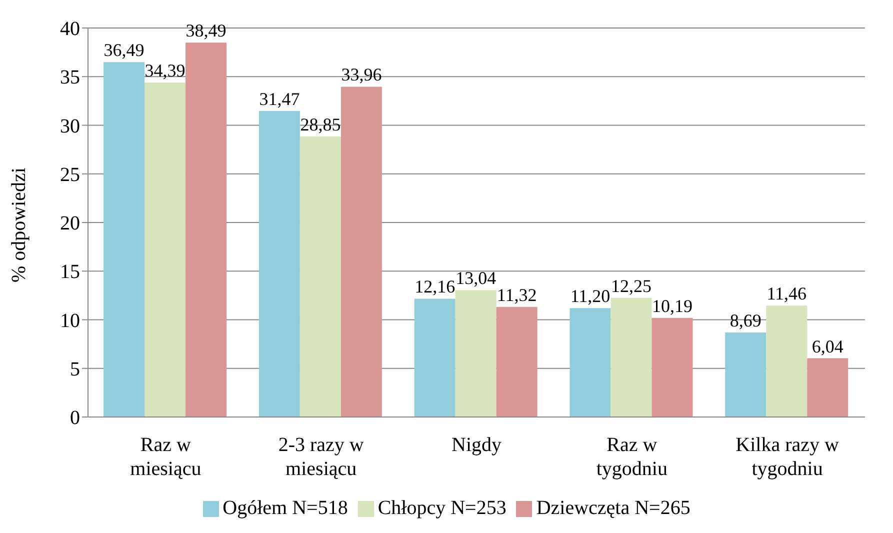 The image size is (893, 533). Describe the element at coordinates (166, 457) in the screenshot. I see `x-tick-label: Raz w miesiącu` at that location.